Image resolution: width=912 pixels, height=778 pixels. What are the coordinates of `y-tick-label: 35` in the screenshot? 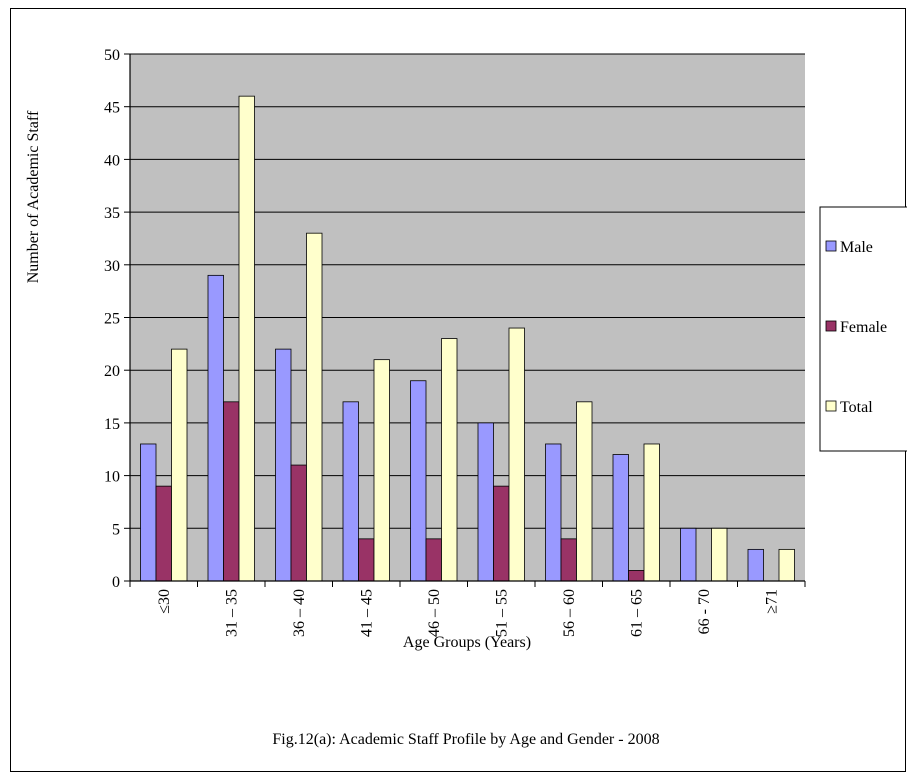 It's located at (112, 213).